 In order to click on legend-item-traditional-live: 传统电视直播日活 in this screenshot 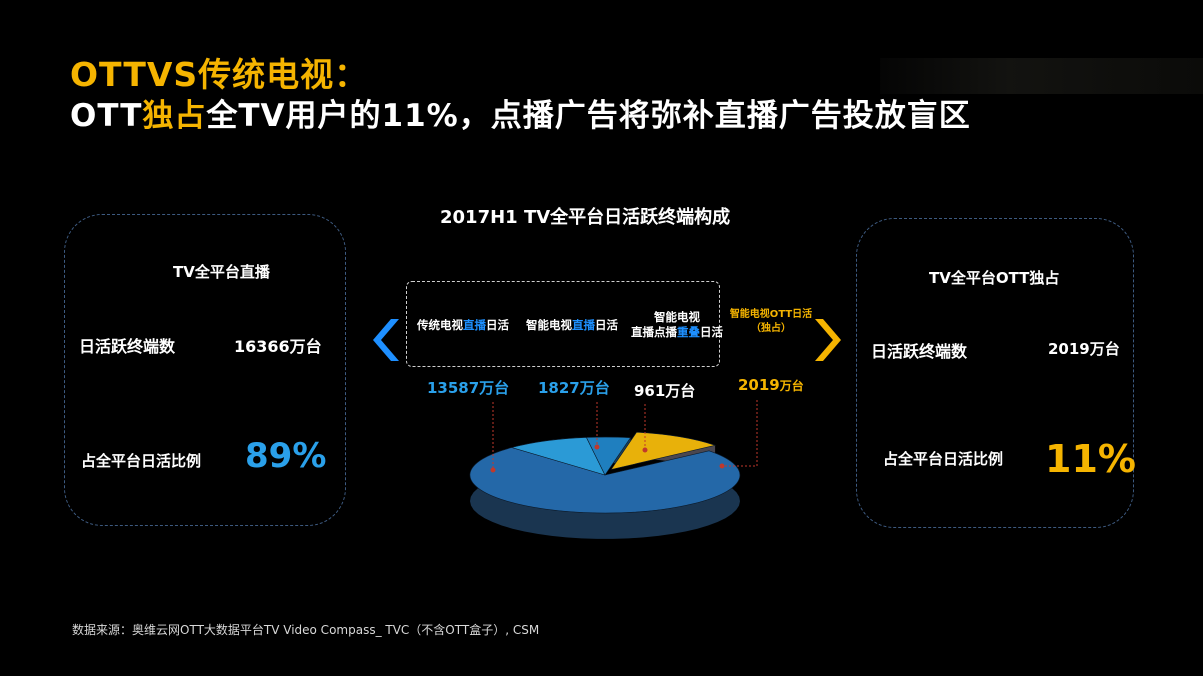, I will do `click(463, 325)`.